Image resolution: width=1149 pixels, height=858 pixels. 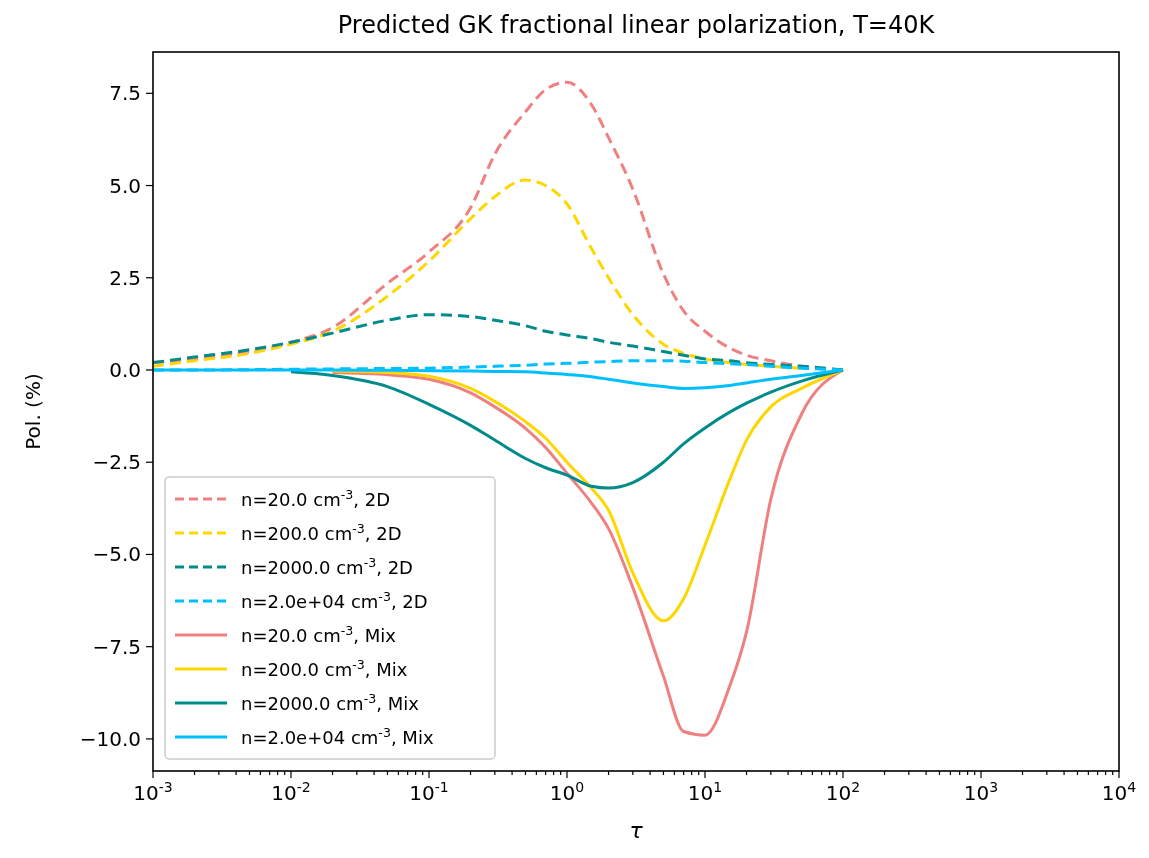 What do you see at coordinates (319, 634) in the screenshot?
I see `legend-label: n=20.0 cm$^{-3}$, Mix` at bounding box center [319, 634].